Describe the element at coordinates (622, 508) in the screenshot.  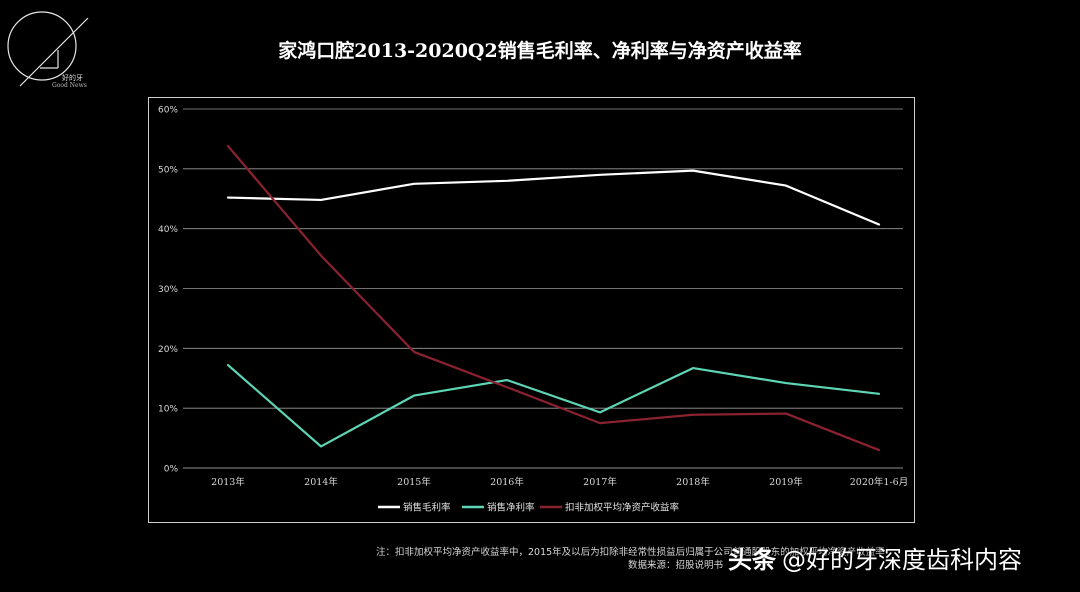
I see `legend-label: 扣非加权平均净资产收益率` at that location.